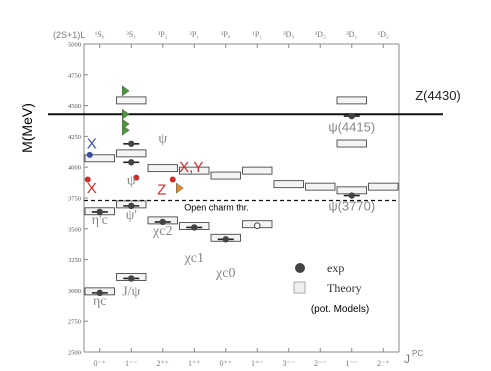 The image size is (491, 371). I want to click on y-tick-label: 5000, so click(74, 45).